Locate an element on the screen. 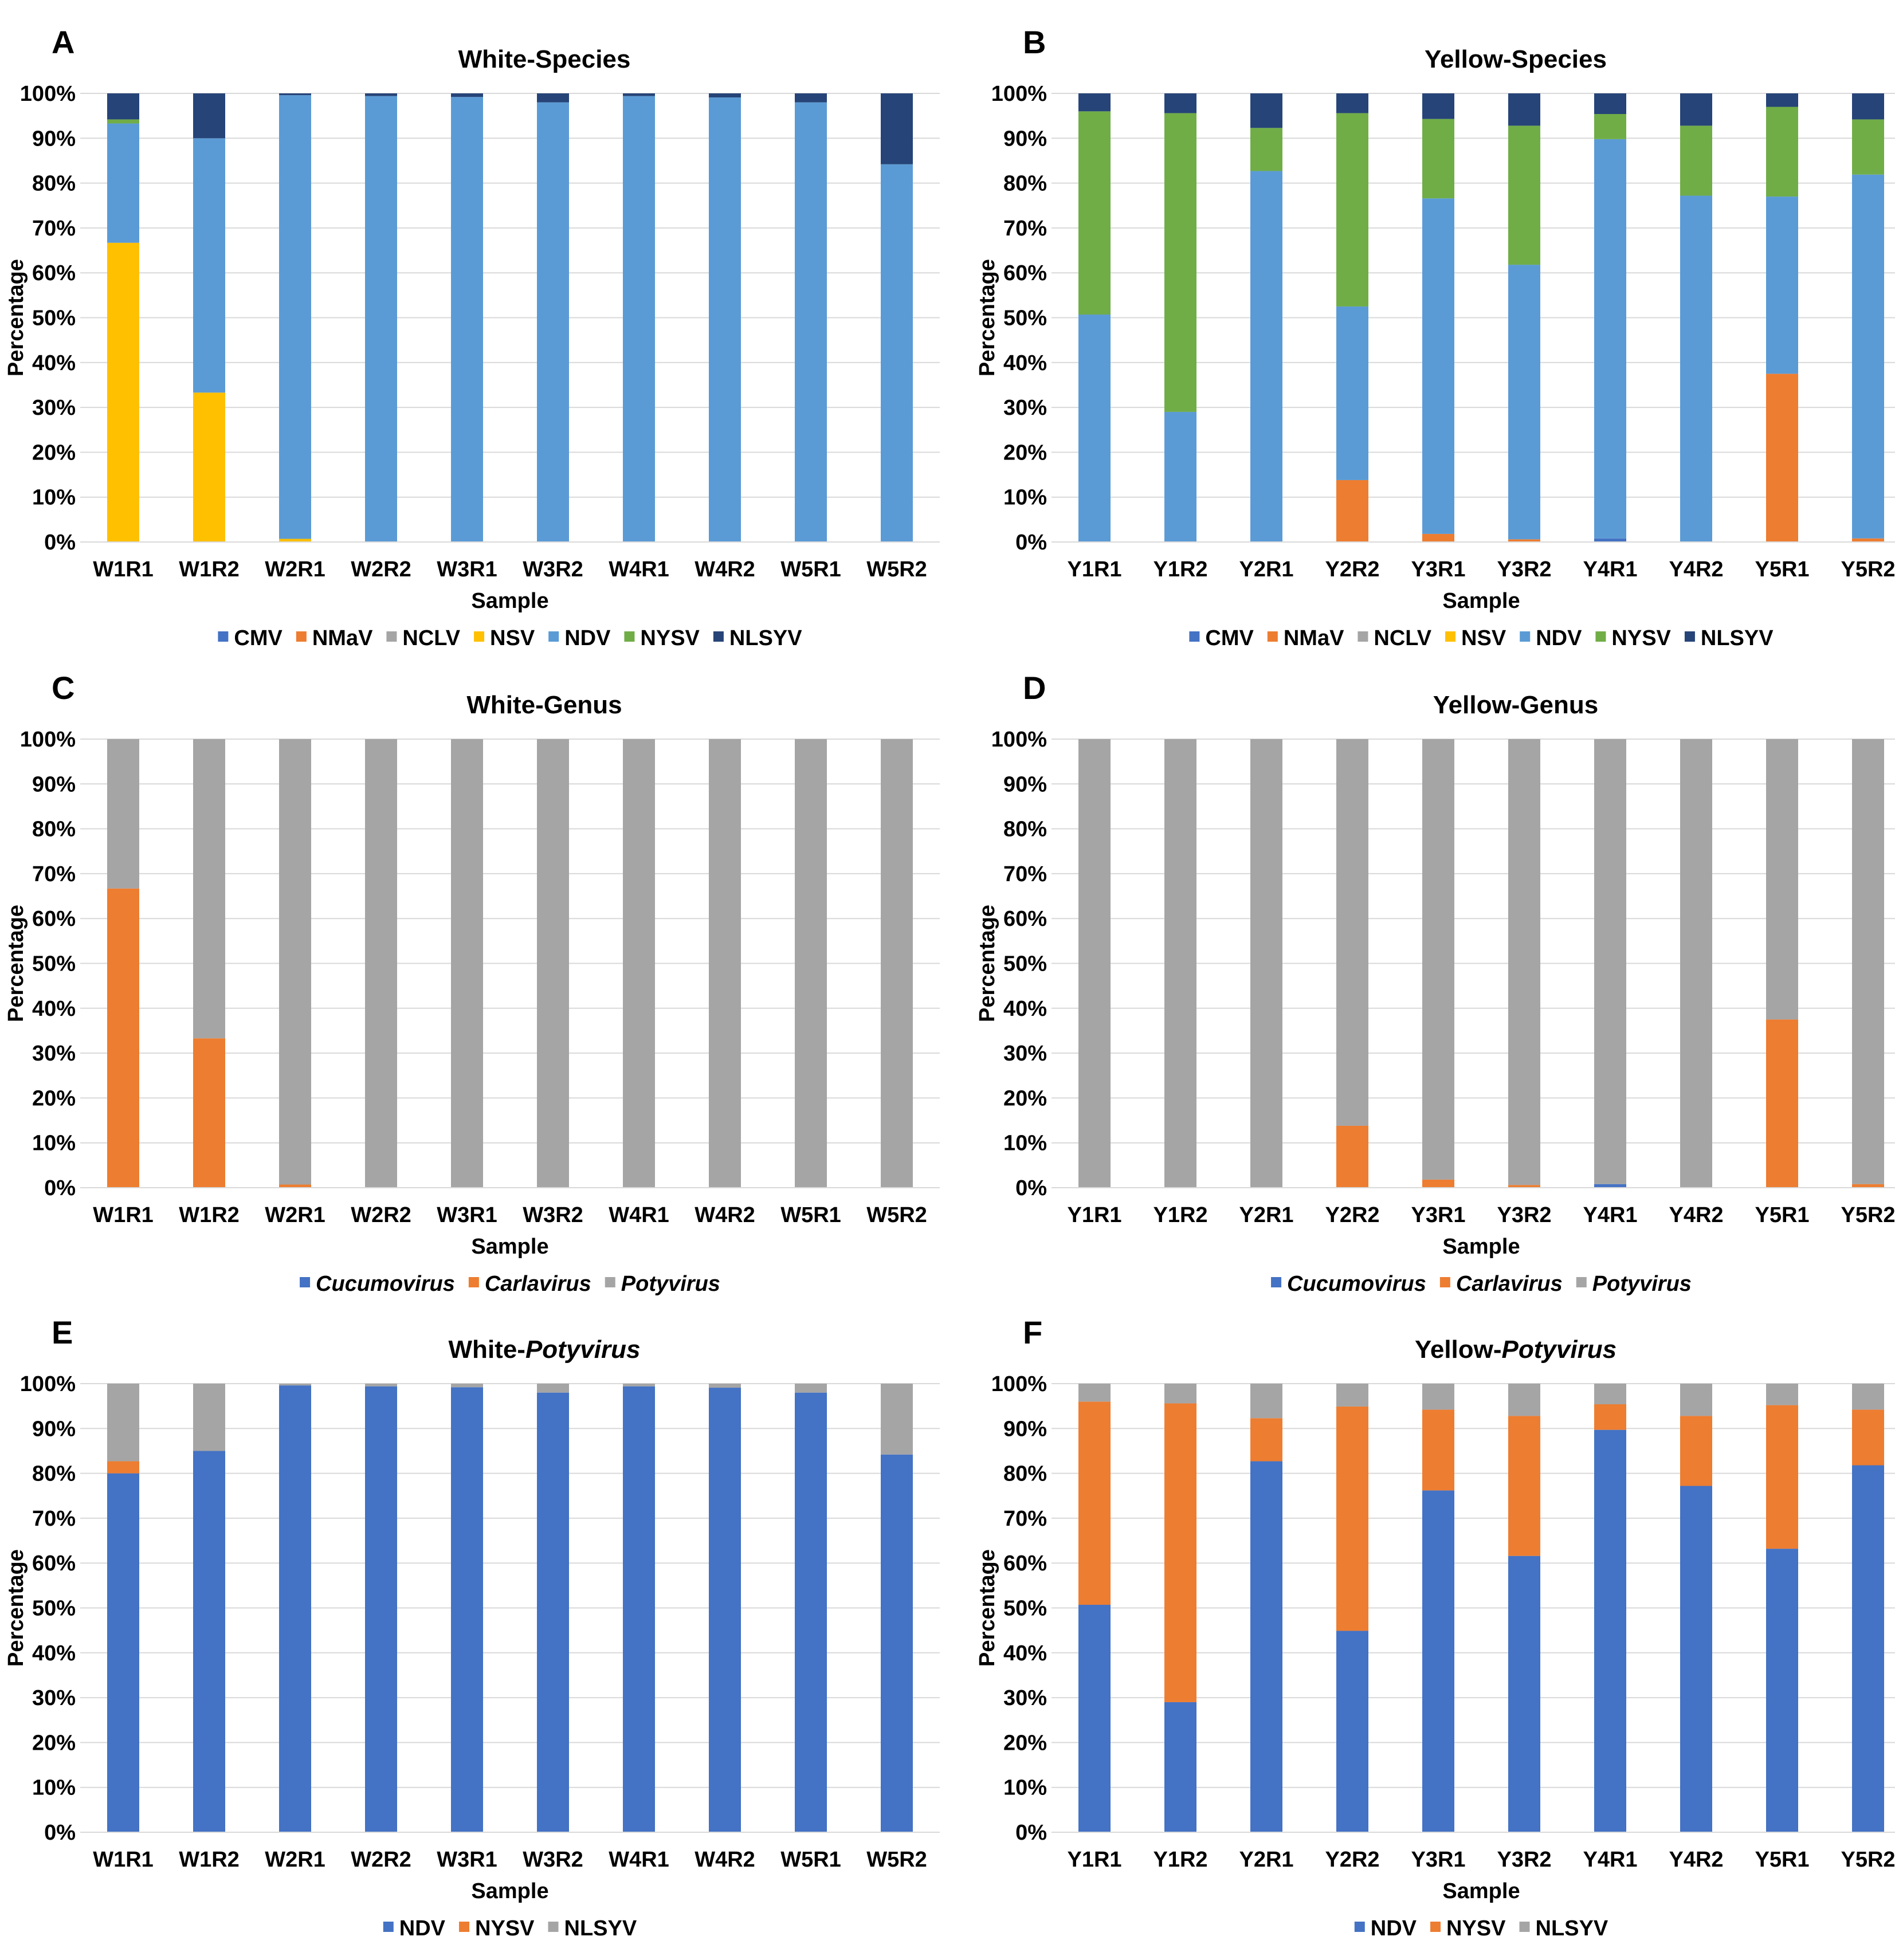 The image size is (1895, 1960). legend-item-cucumovirus: Cucumovirus is located at coordinates (377, 1284).